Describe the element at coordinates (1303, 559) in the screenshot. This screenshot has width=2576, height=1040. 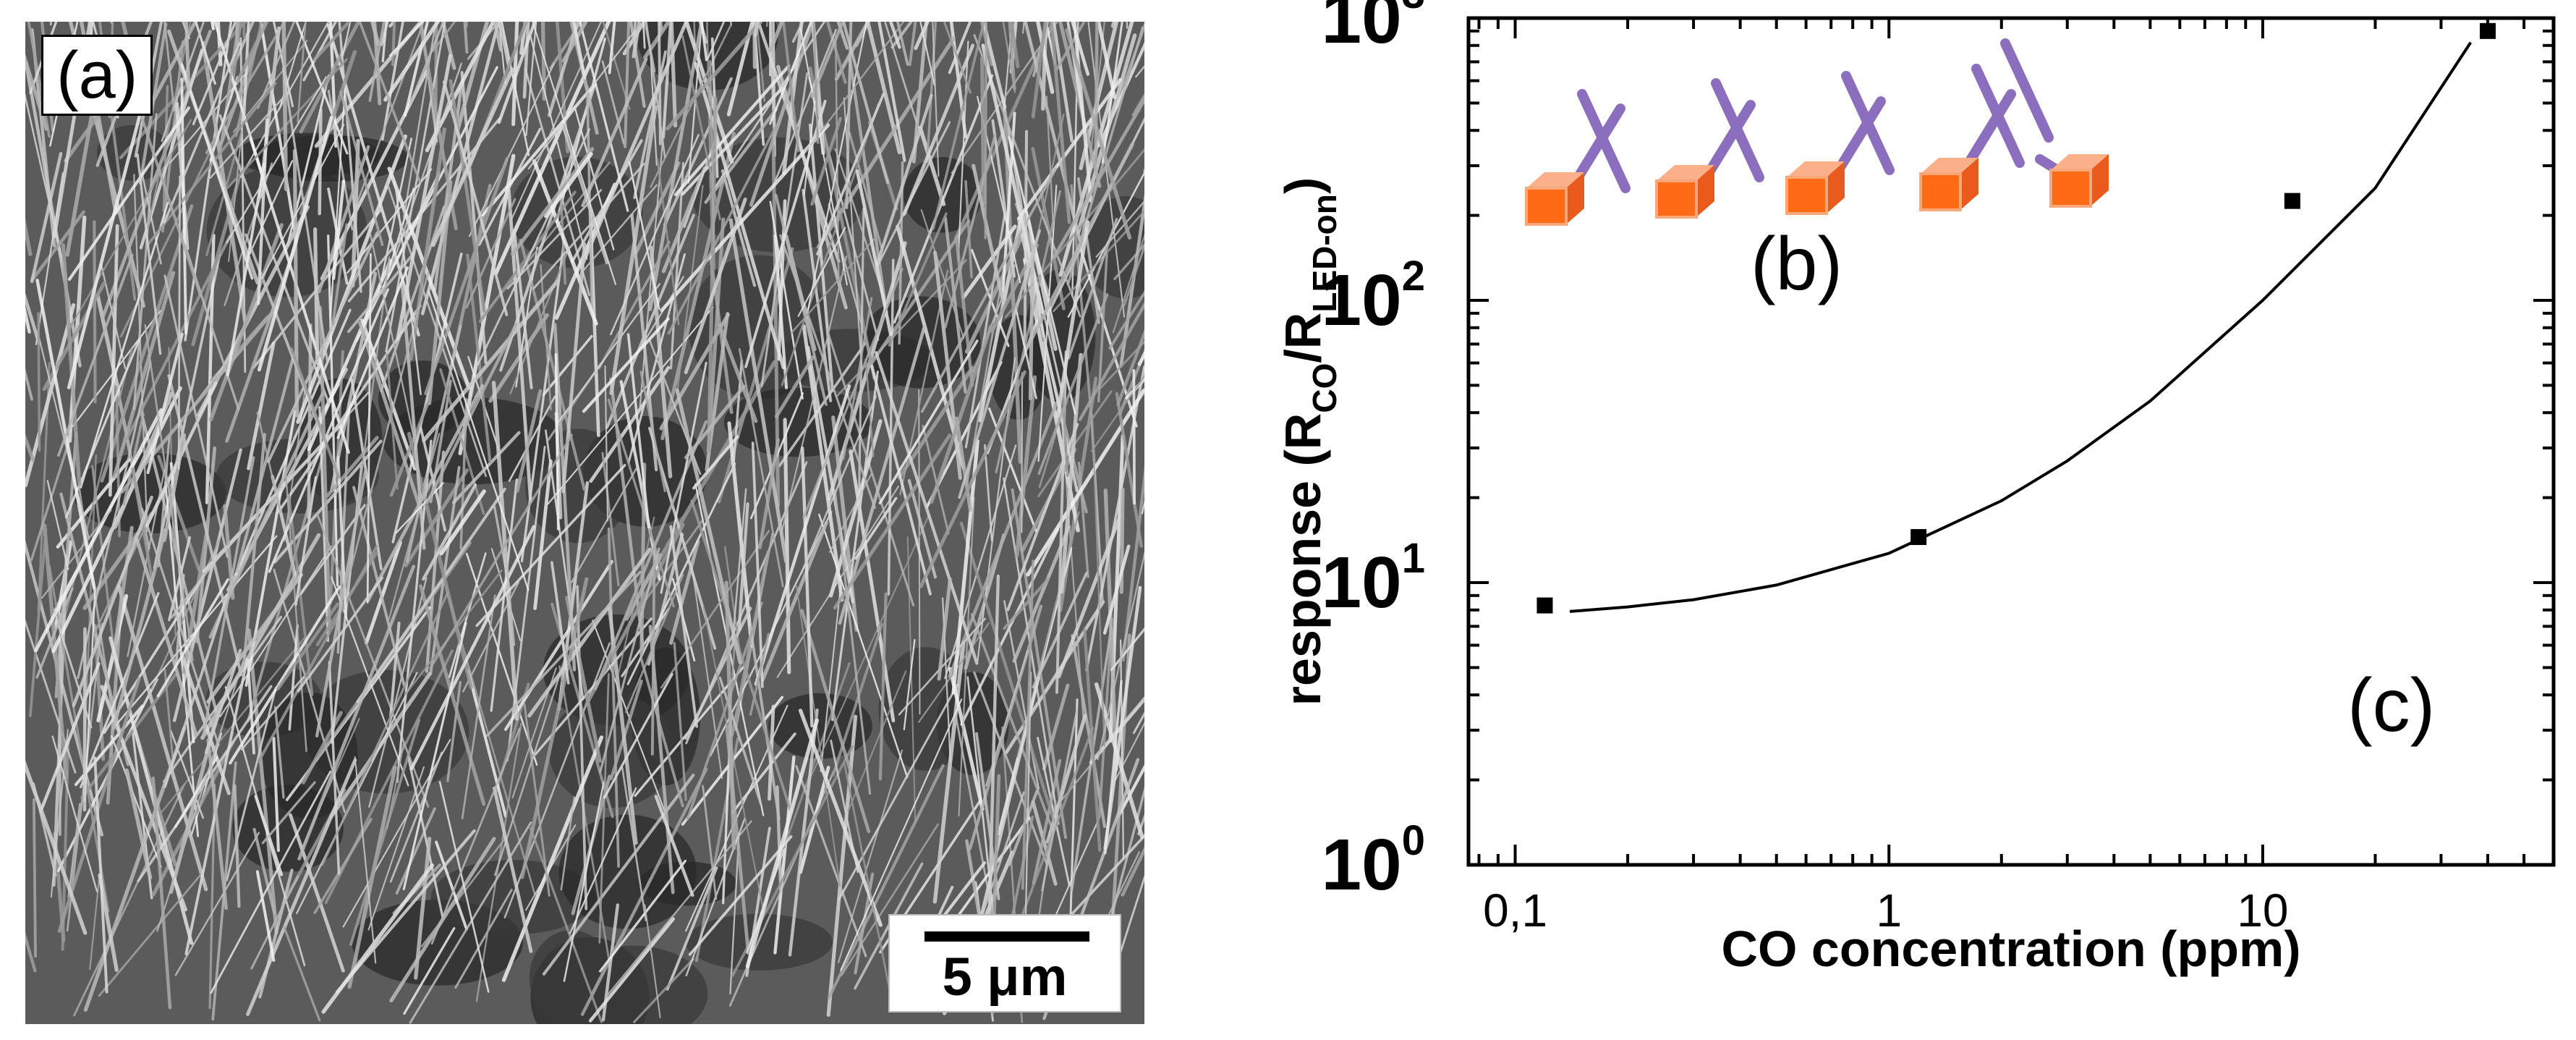
I see `y-axis-title-prefix: response (R` at that location.